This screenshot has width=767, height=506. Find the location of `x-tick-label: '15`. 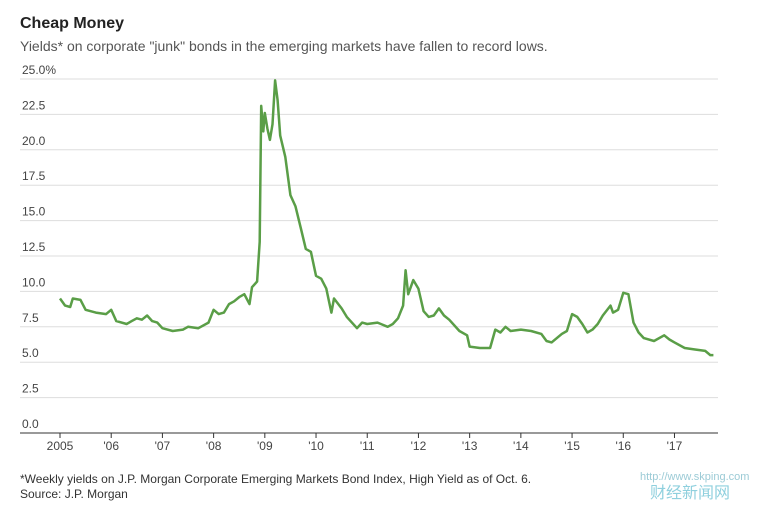

x-tick-label: '15 is located at coordinates (572, 446).